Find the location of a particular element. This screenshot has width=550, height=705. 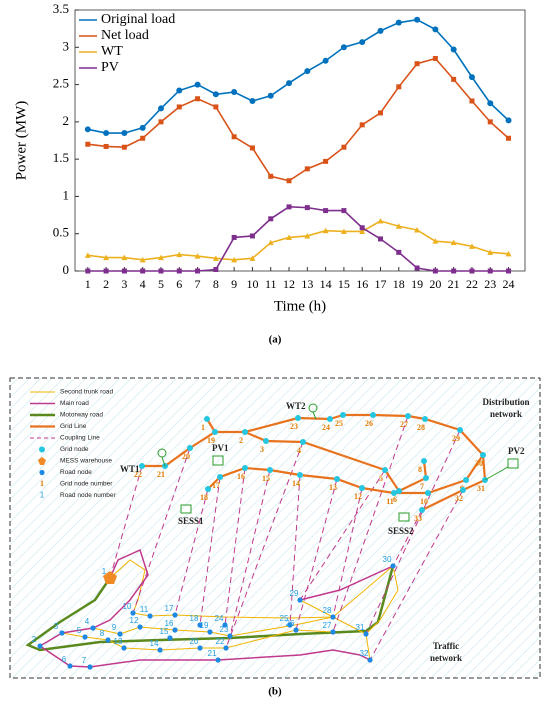

legend-label: MESS warehouse is located at coordinates (86, 461).